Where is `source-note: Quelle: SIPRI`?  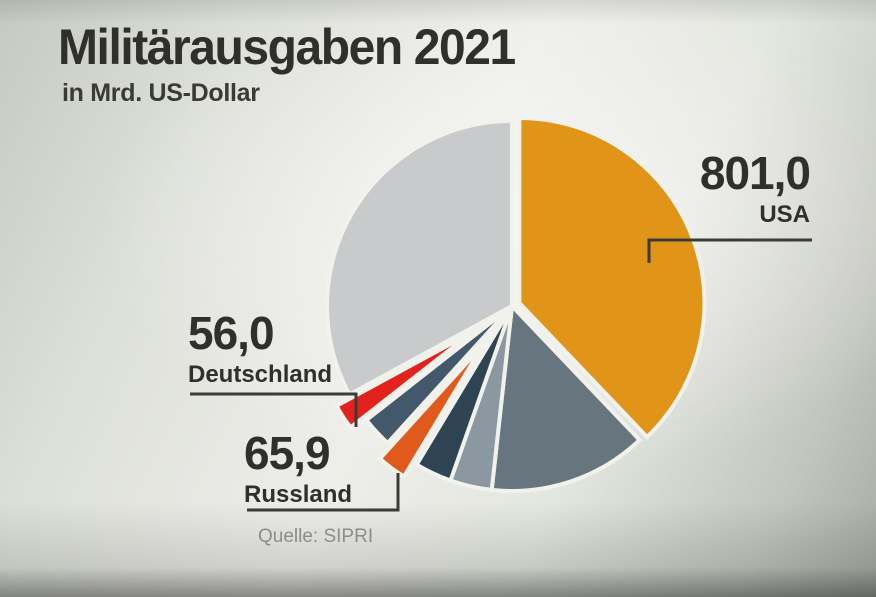
source-note: Quelle: SIPRI is located at coordinates (316, 536).